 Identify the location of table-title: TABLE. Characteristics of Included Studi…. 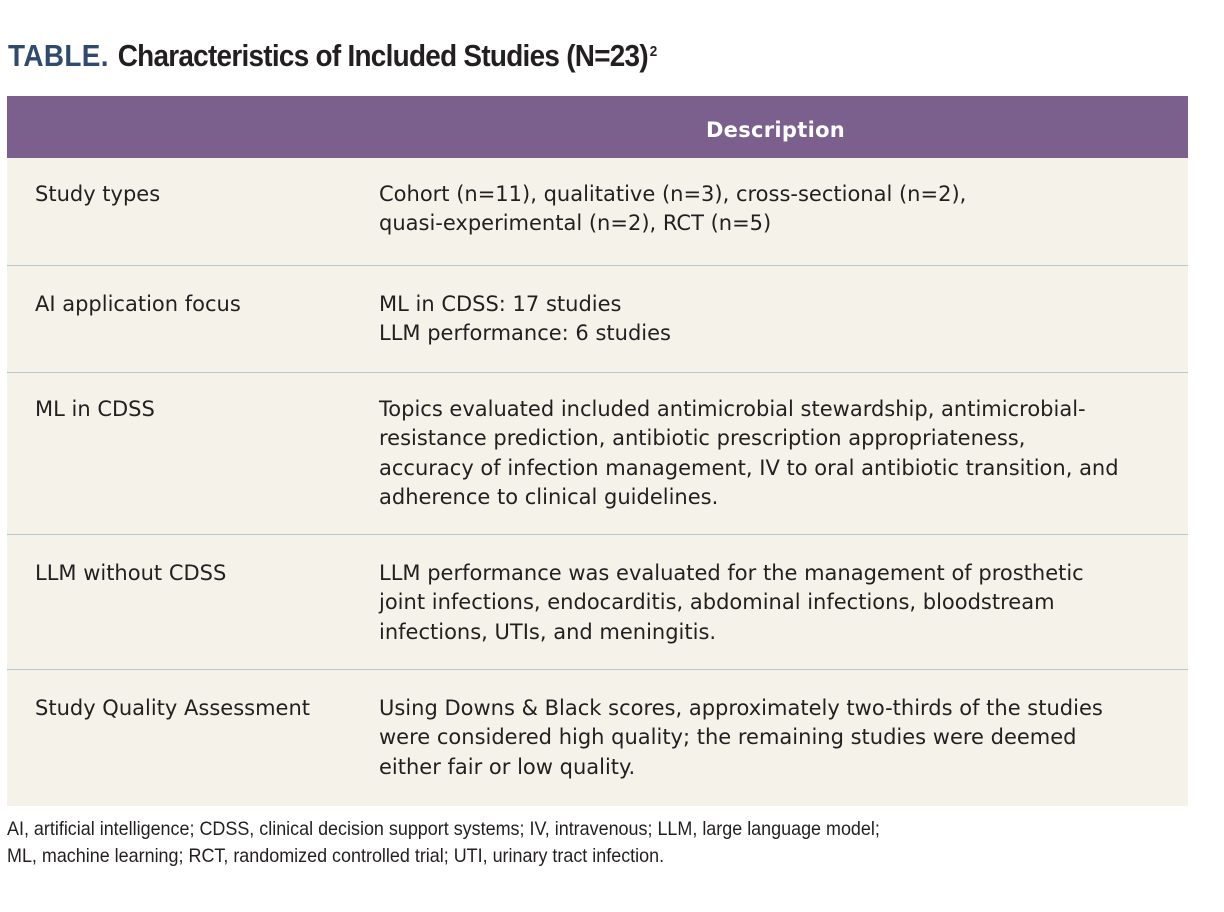
(332, 56).